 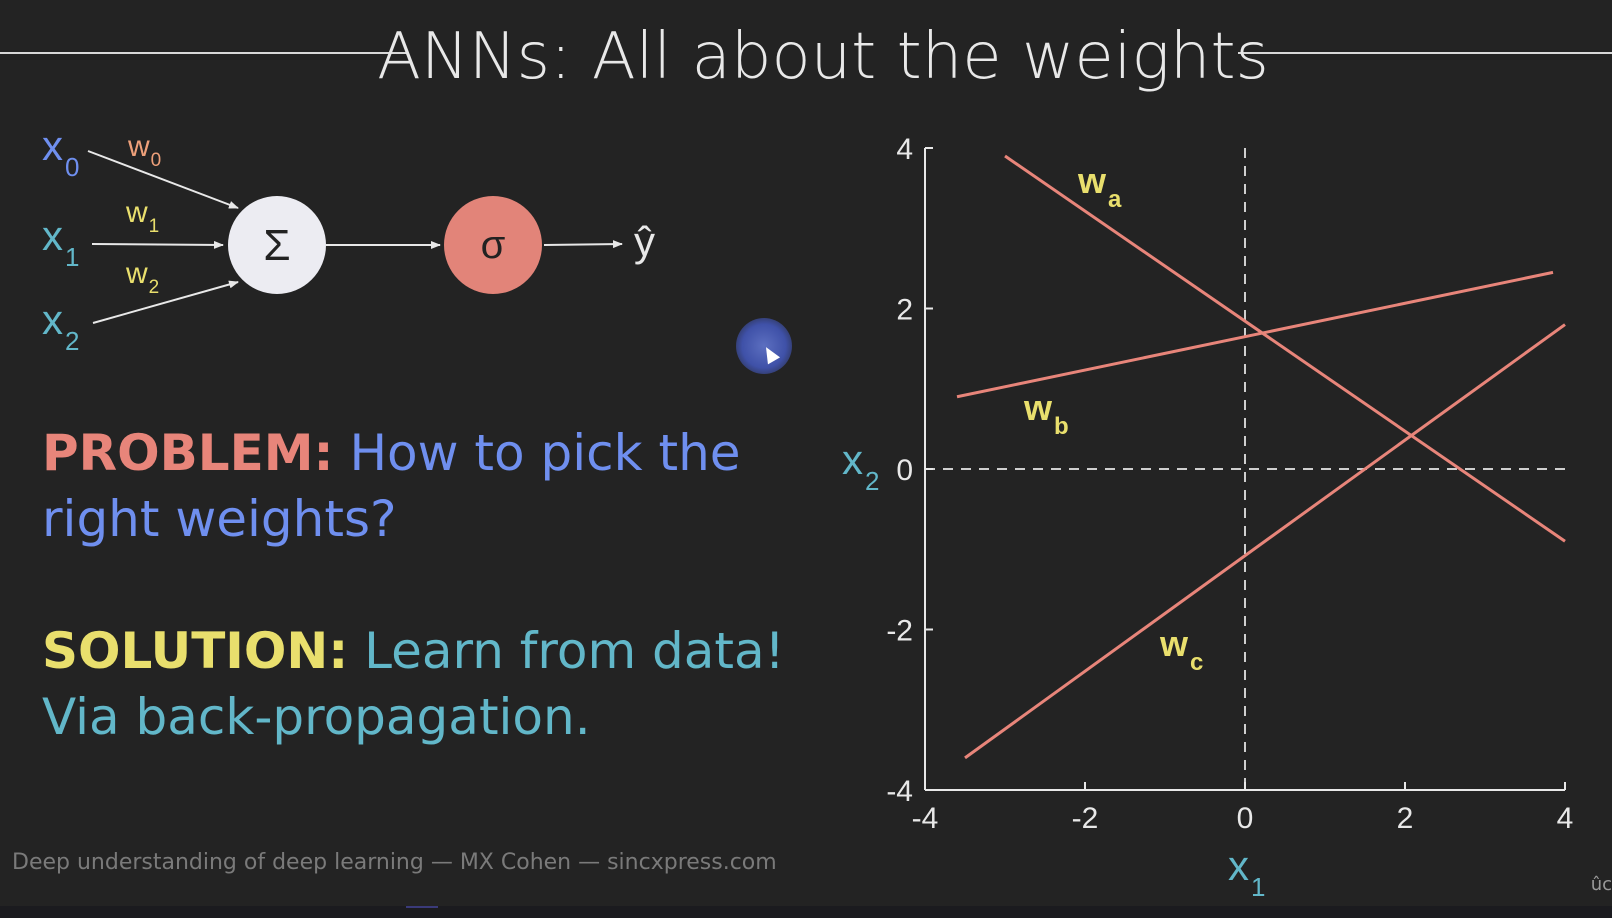 I want to click on solution-label: SOLUTION:, so click(x=195, y=651).